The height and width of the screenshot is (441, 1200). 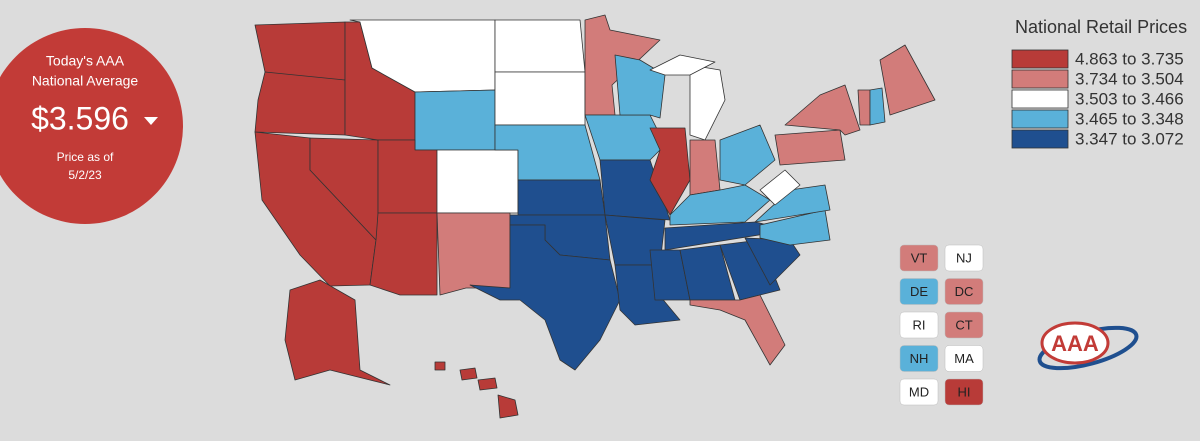 What do you see at coordinates (1129, 138) in the screenshot?
I see `legend-label: 3.347 to 3.072` at bounding box center [1129, 138].